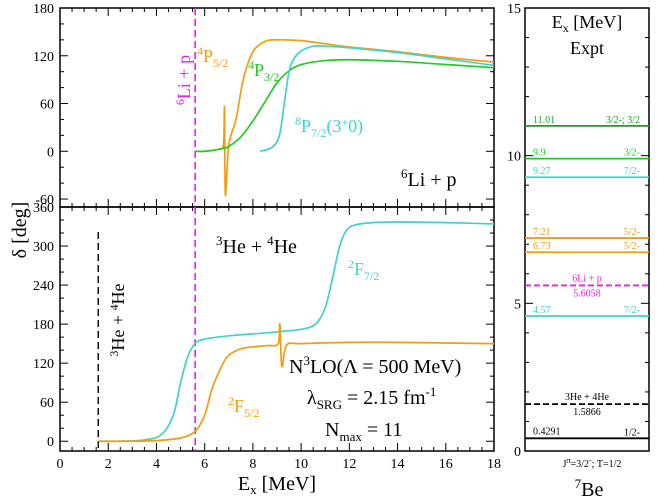  Describe the element at coordinates (363, 270) in the screenshot. I see `label-2f72: 2F7/2` at that location.